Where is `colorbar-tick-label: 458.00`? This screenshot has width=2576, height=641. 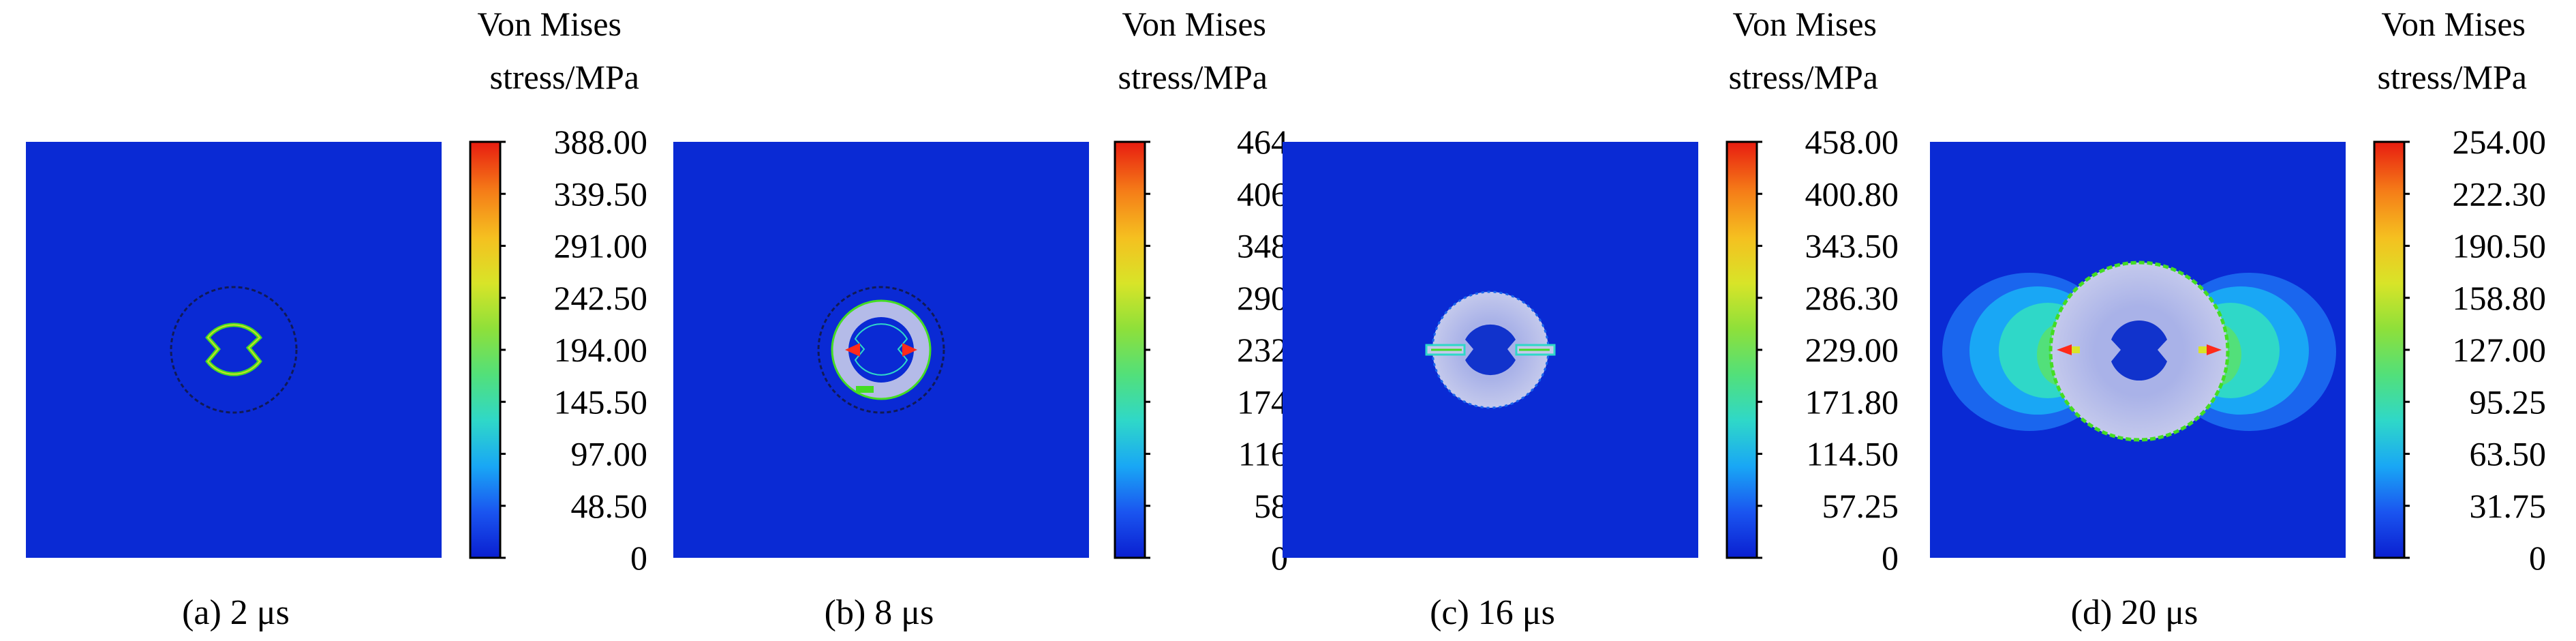 colorbar-tick-label: 458.00 is located at coordinates (1852, 142).